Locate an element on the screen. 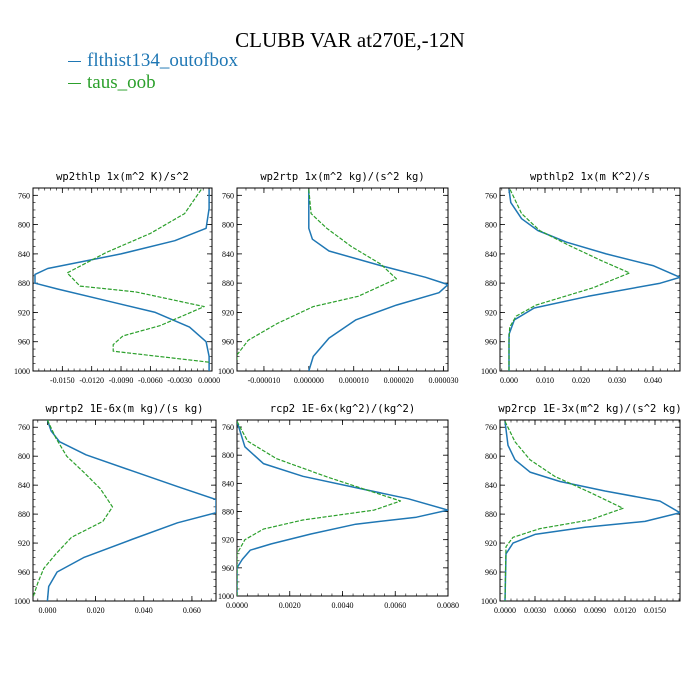 This screenshot has height=700, width=700. panel-title: wprtp2 1E-6x(m kg)/(s kg) is located at coordinates (124, 409).